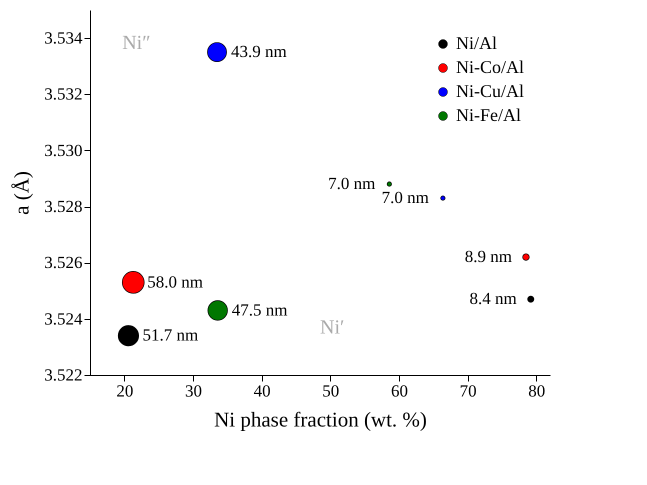 The image size is (647, 485). I want to click on y-tick-label: 3.526, so click(63, 262).